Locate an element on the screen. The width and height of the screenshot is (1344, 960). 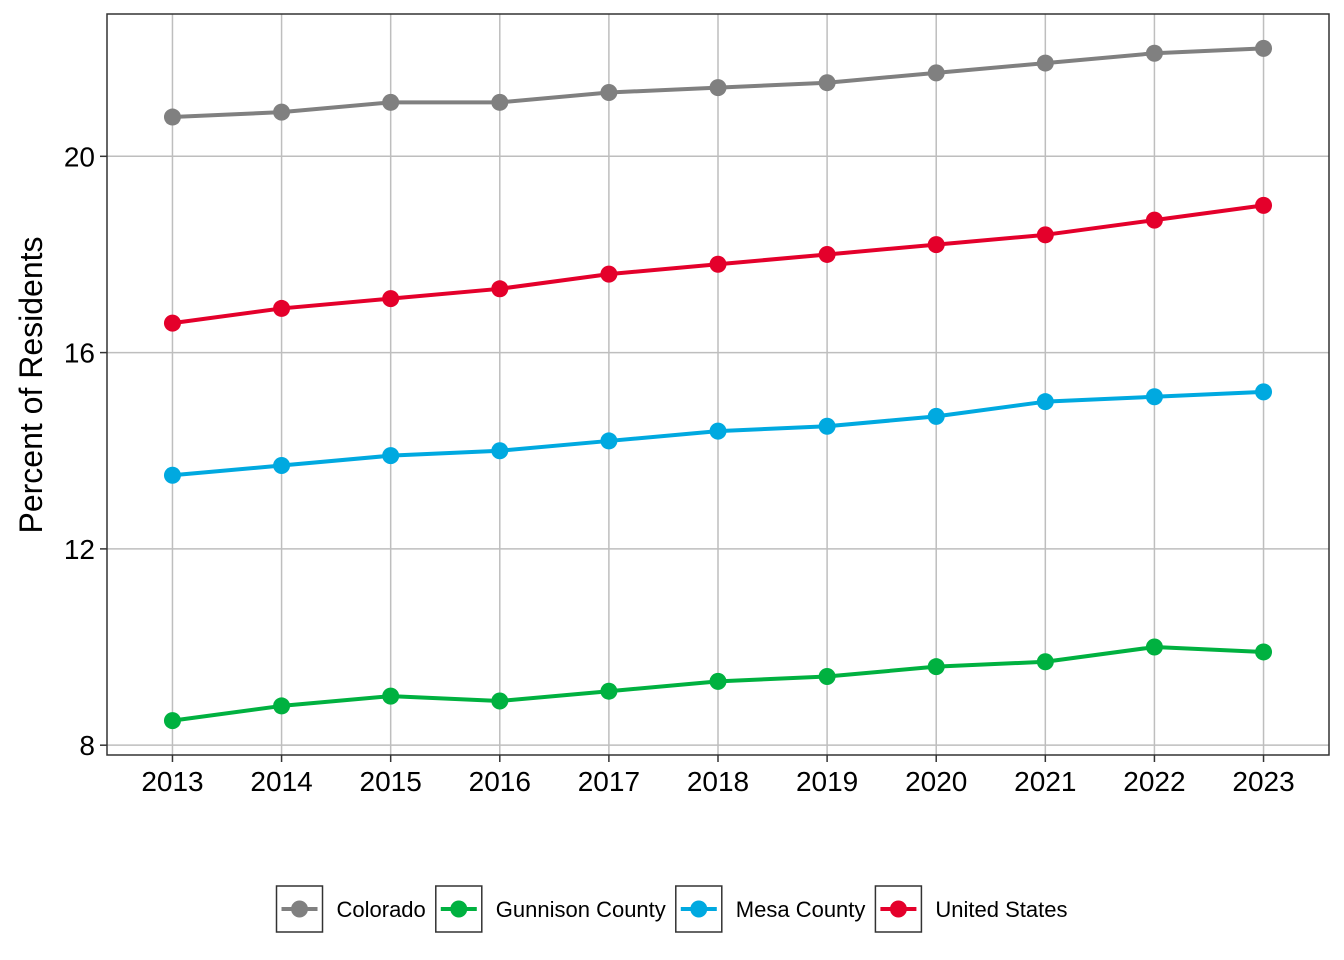
legend-label: Mesa County is located at coordinates (801, 909).